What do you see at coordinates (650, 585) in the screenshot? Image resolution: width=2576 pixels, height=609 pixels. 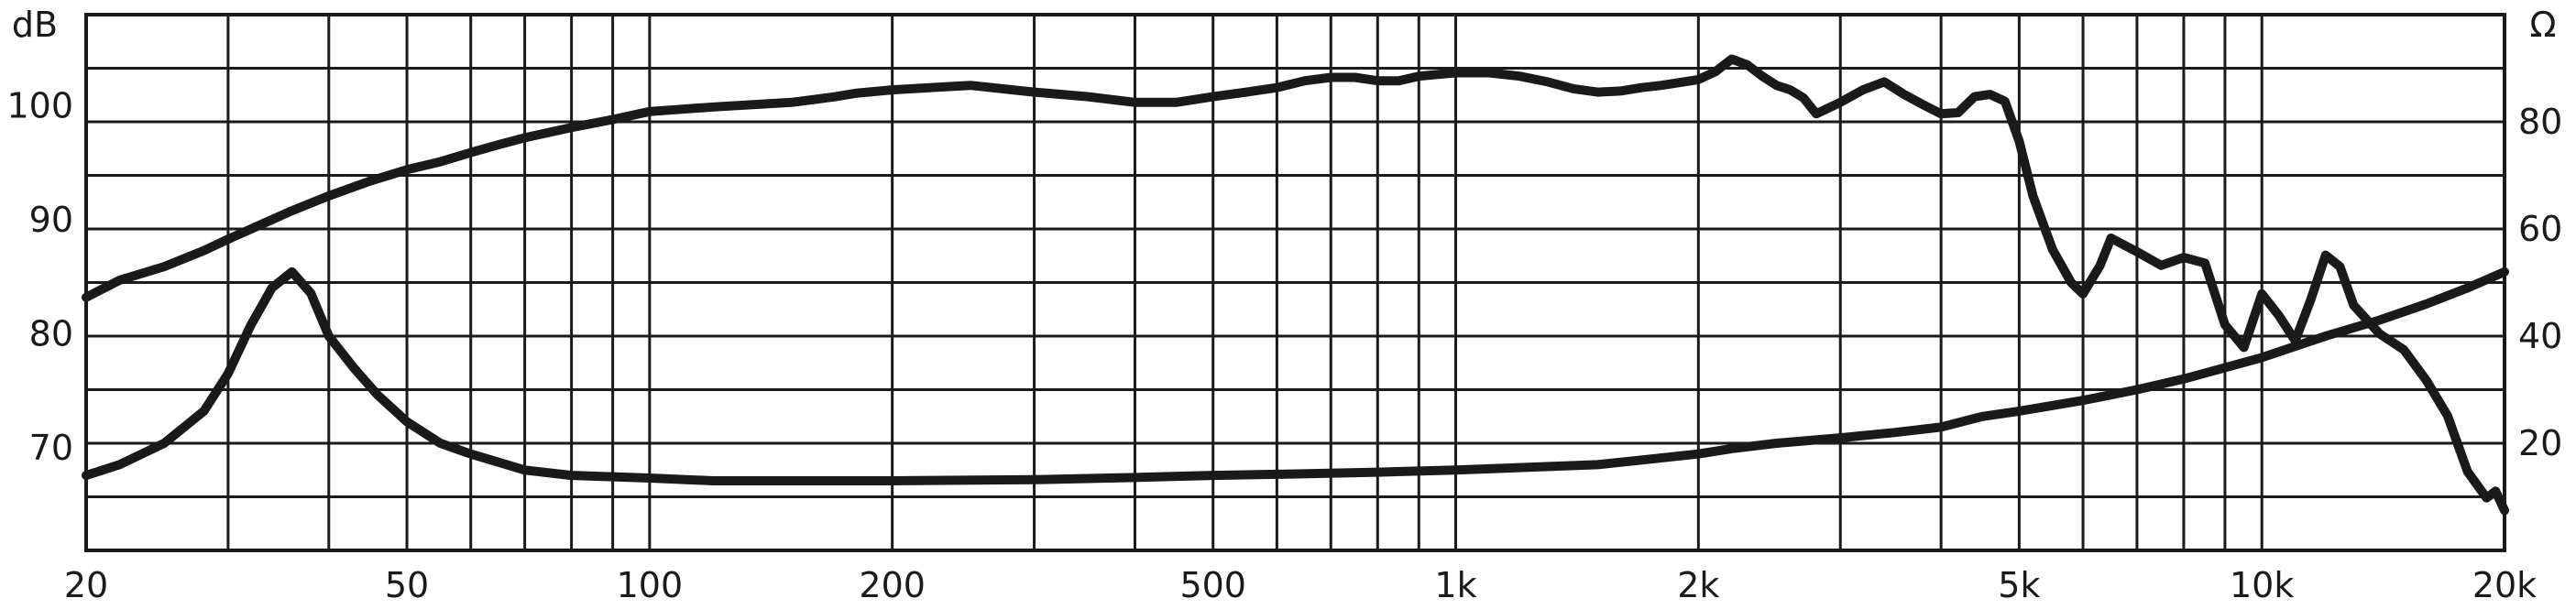 I see `x-tick-label: 100` at bounding box center [650, 585].